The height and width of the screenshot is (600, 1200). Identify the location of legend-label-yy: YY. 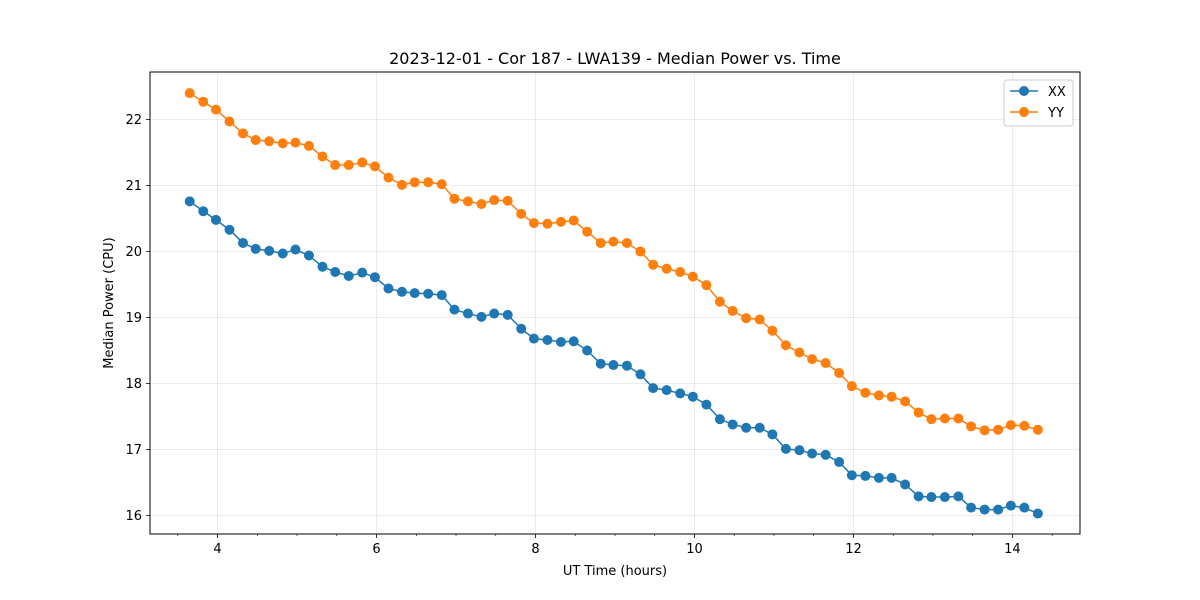
(1055, 113).